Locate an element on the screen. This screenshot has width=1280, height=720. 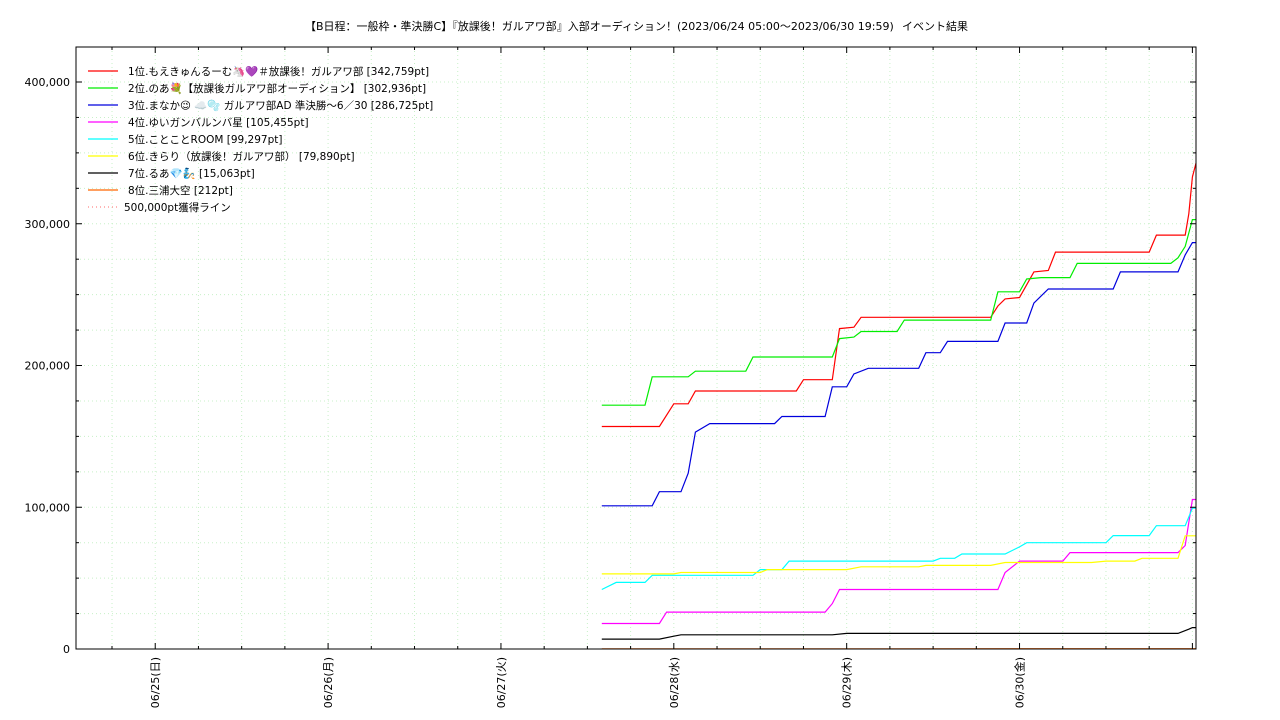
y-tick-label: 300,000 is located at coordinates (48, 224).